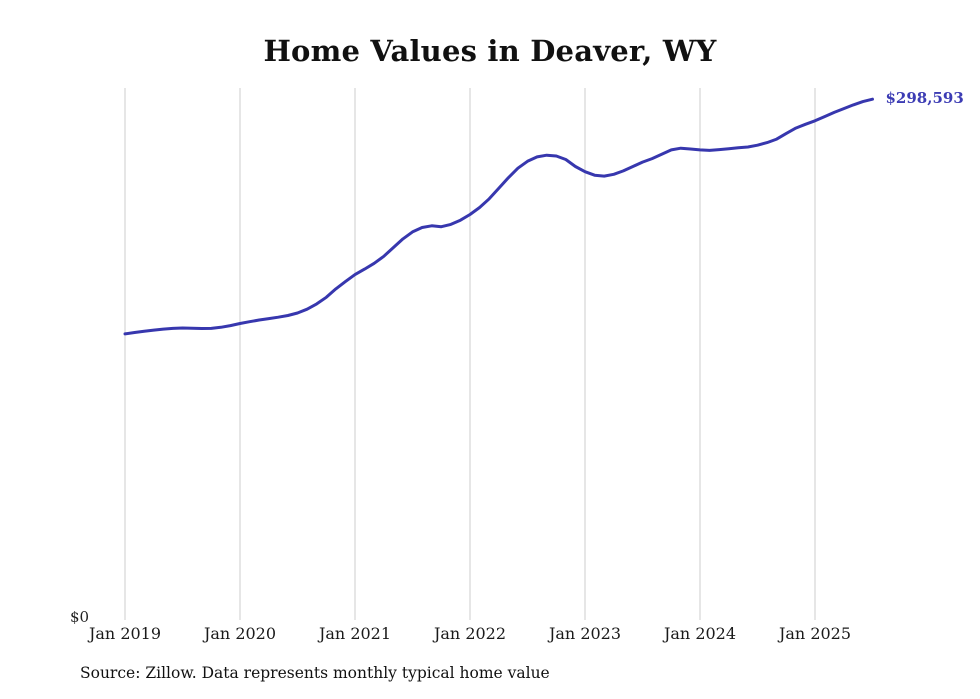 Image resolution: width=980 pixels, height=699 pixels. Describe the element at coordinates (924, 98) in the screenshot. I see `latest-value-label: $298,593` at that location.